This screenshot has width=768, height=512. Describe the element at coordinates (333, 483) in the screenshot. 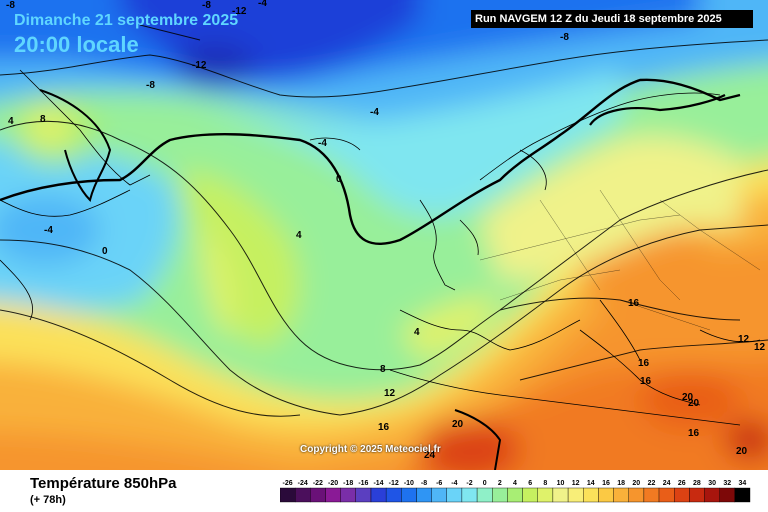

I see `scale-label: -20` at that location.